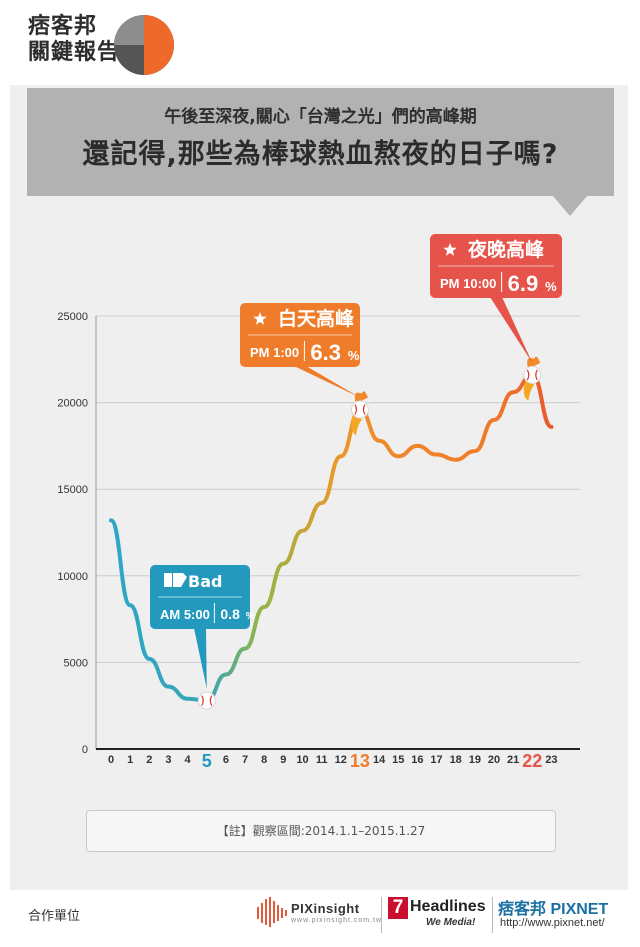 The width and height of the screenshot is (640, 947). Describe the element at coordinates (436, 760) in the screenshot. I see `x-tick-label: 17` at that location.